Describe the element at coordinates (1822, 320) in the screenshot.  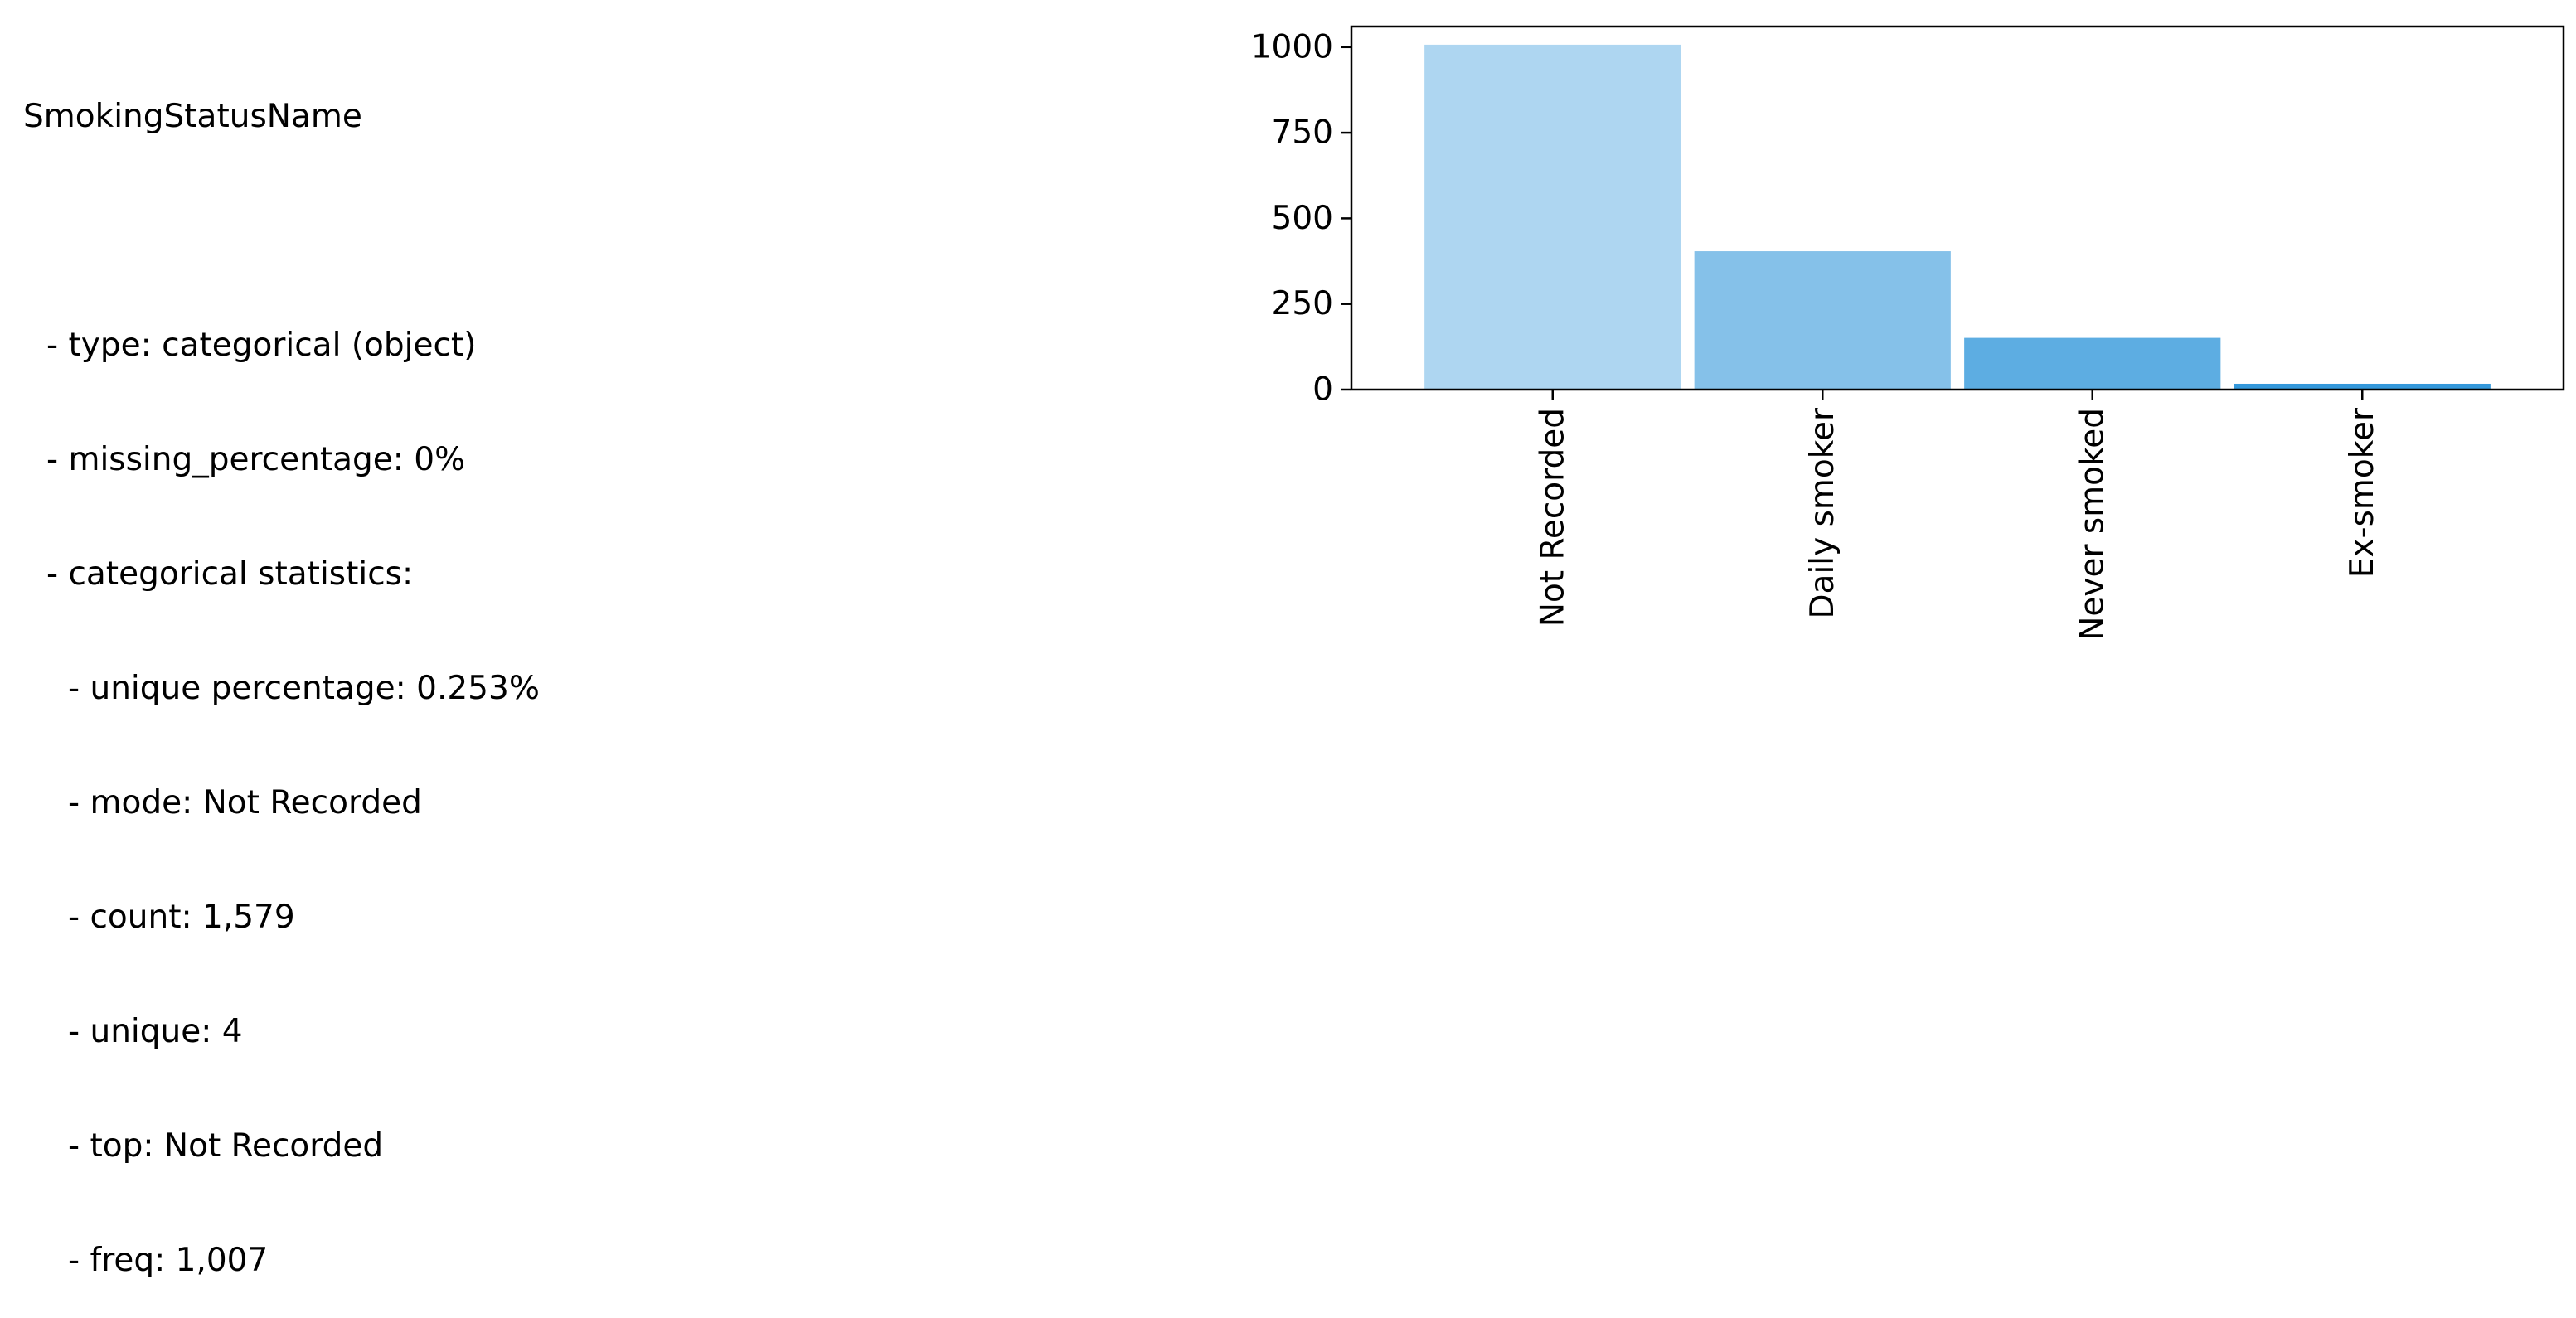
I see `bar-daily-smoker` at that location.